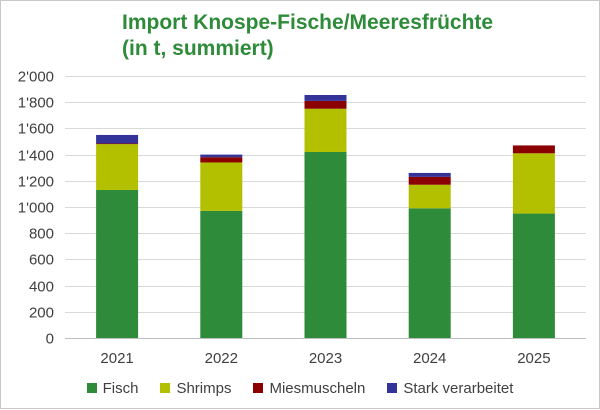  I want to click on y-tick-label: 1'400, so click(36, 156).